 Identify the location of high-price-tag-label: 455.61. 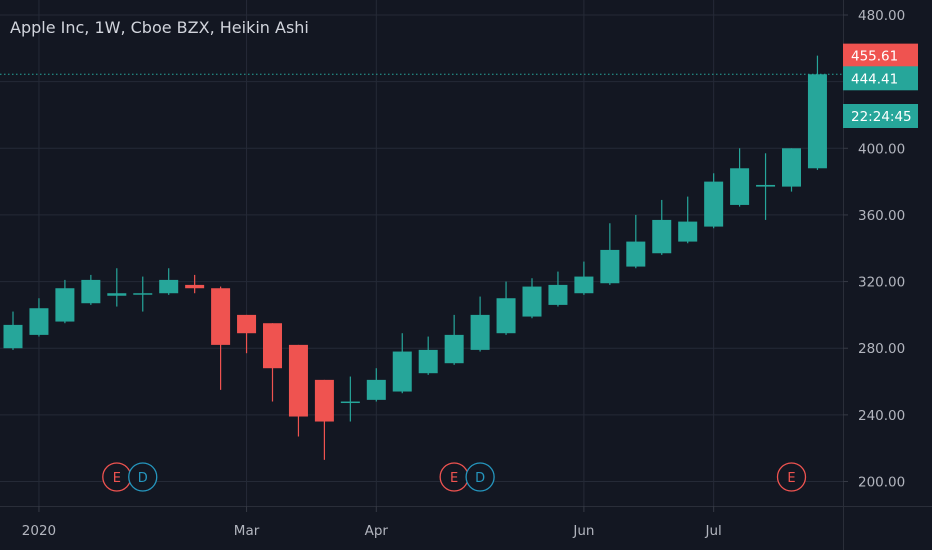
(874, 57).